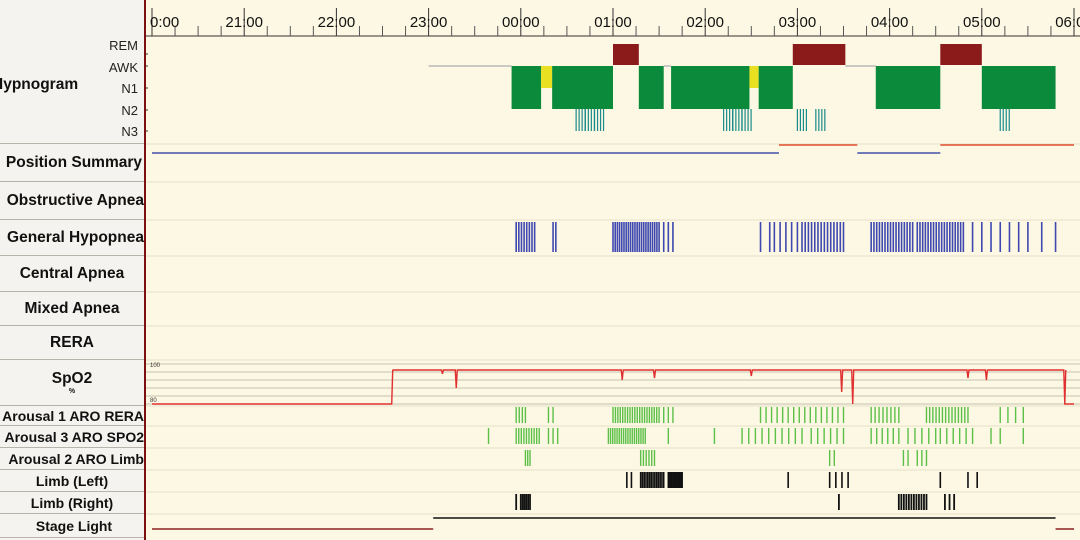 The height and width of the screenshot is (540, 1080). Describe the element at coordinates (153, 401) in the screenshot. I see `spo2-tick-bottom: 80` at that location.